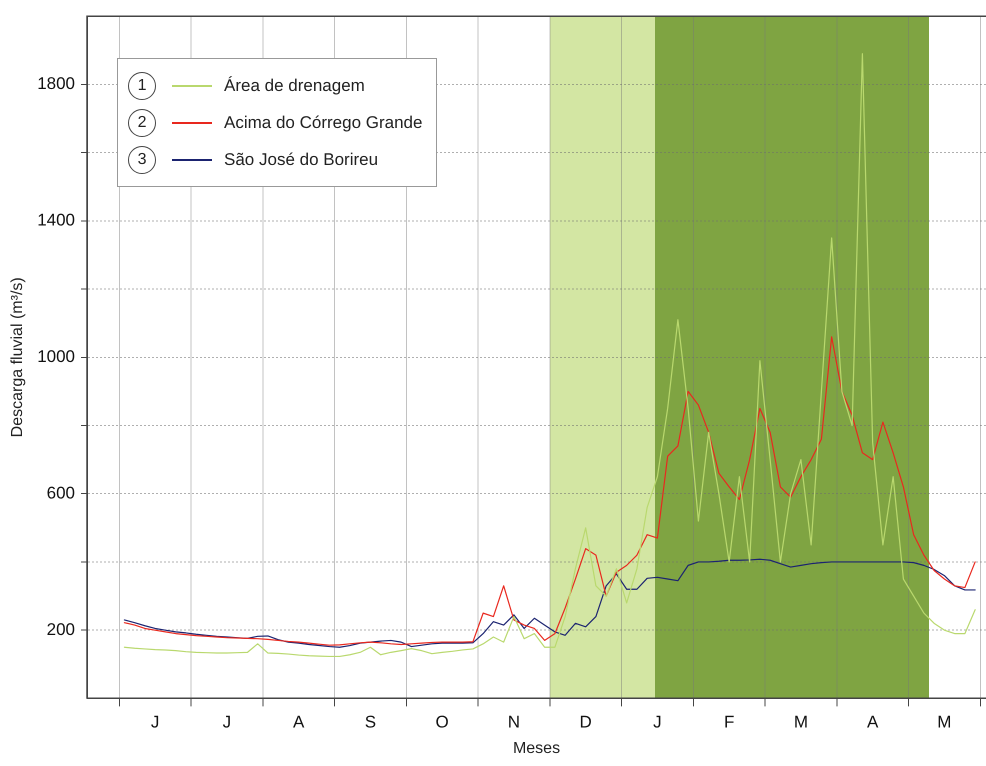 The height and width of the screenshot is (766, 986). Describe the element at coordinates (294, 86) in the screenshot. I see `legend-label: Área de drenagem` at that location.